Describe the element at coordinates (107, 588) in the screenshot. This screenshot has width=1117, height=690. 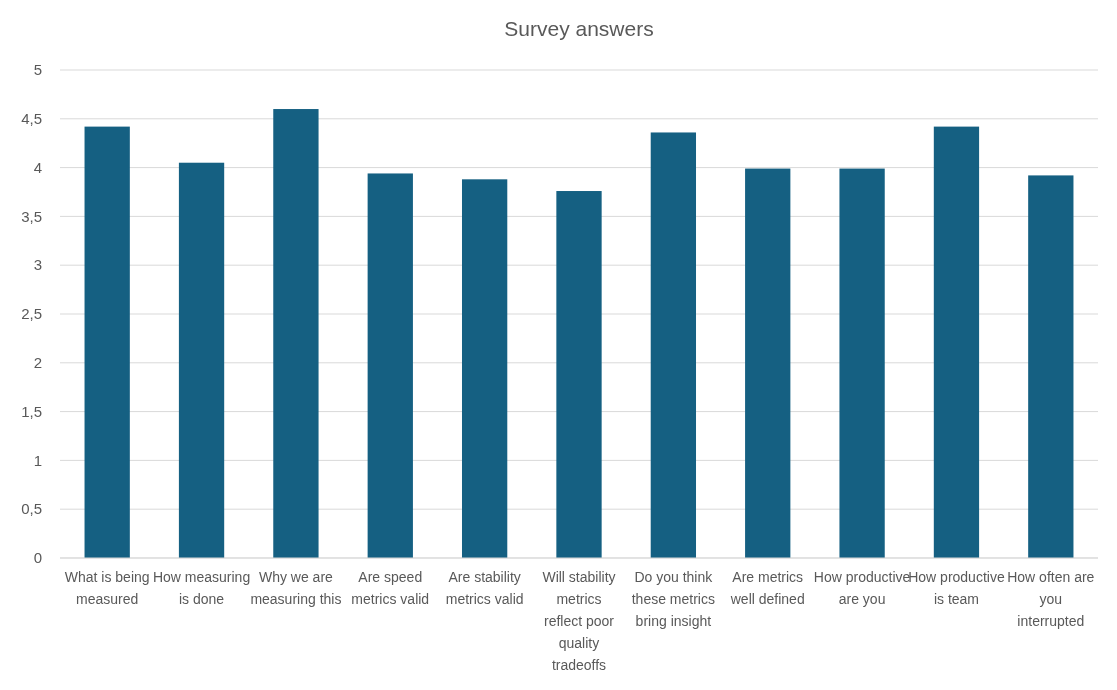
I see `x-tick-label: What is being measured` at that location.